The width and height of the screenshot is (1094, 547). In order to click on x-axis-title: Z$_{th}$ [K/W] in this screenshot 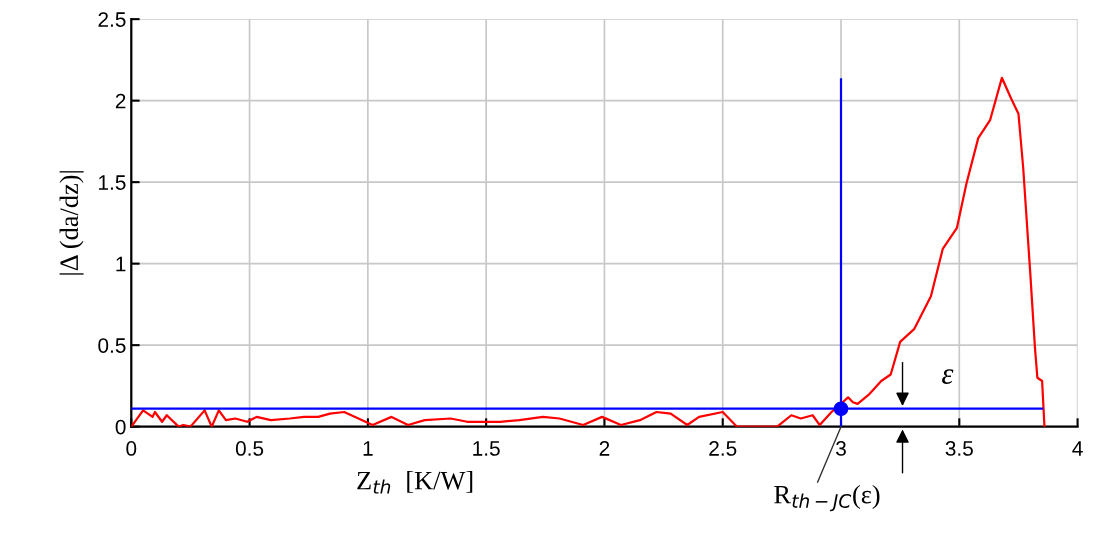, I will do `click(415, 482)`.